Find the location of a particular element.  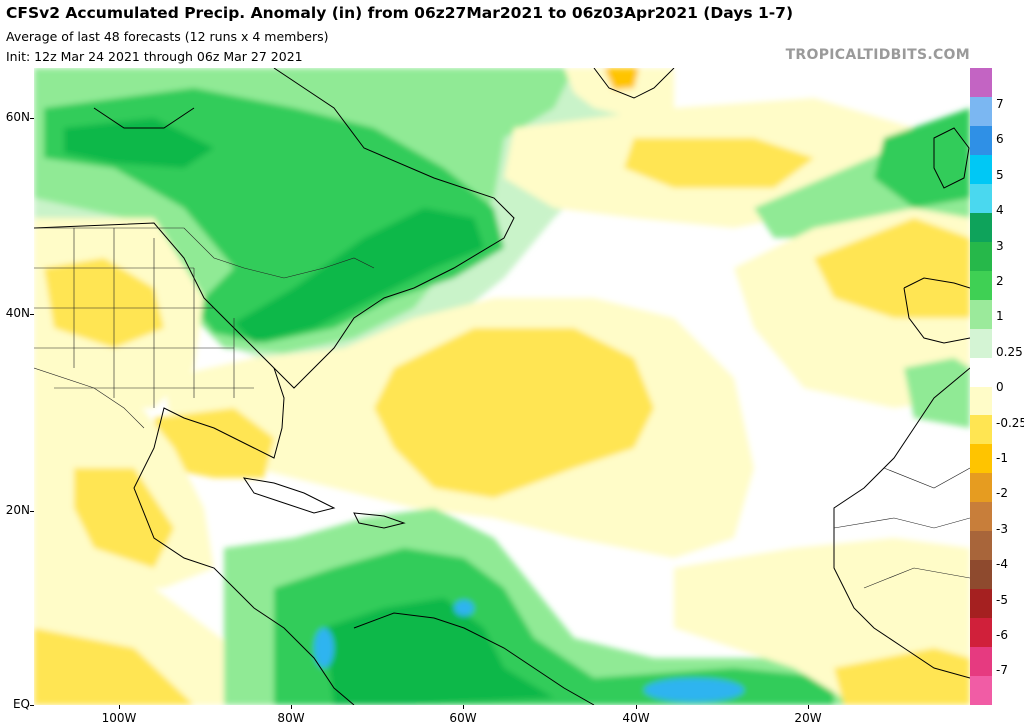

colorbar-label: 3 is located at coordinates (1000, 245).